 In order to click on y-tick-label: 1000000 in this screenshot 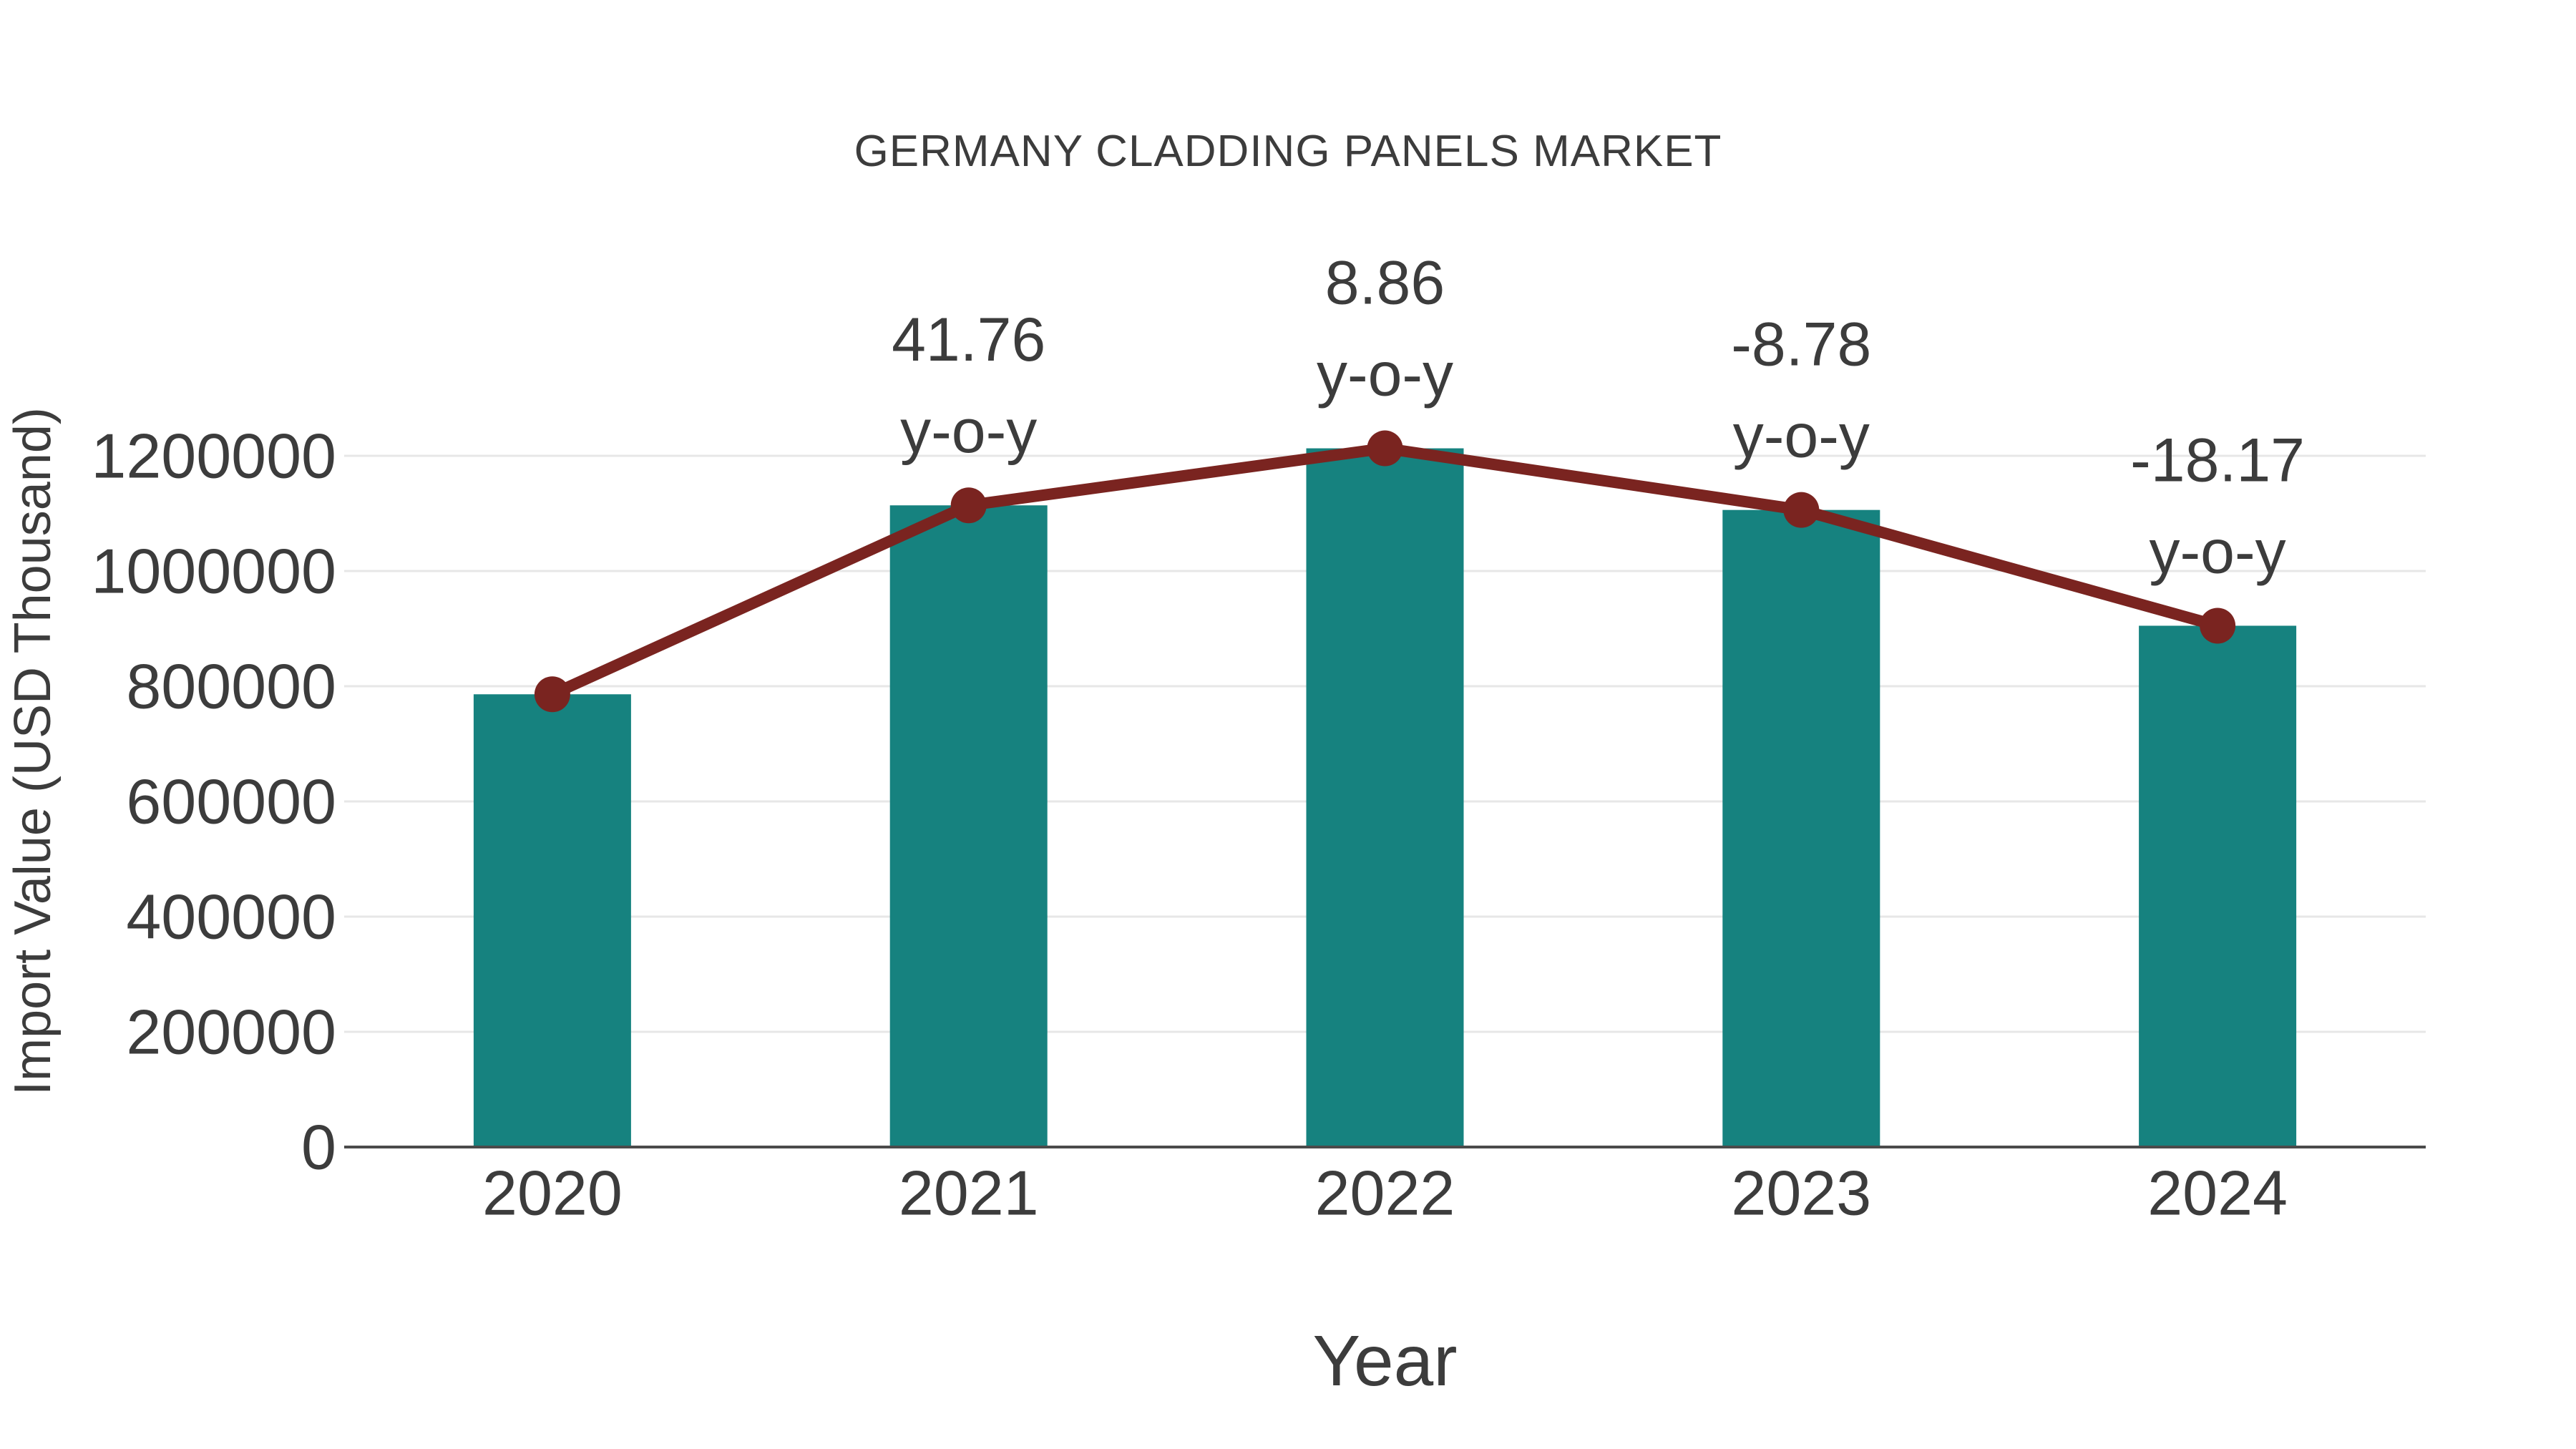, I will do `click(213, 571)`.